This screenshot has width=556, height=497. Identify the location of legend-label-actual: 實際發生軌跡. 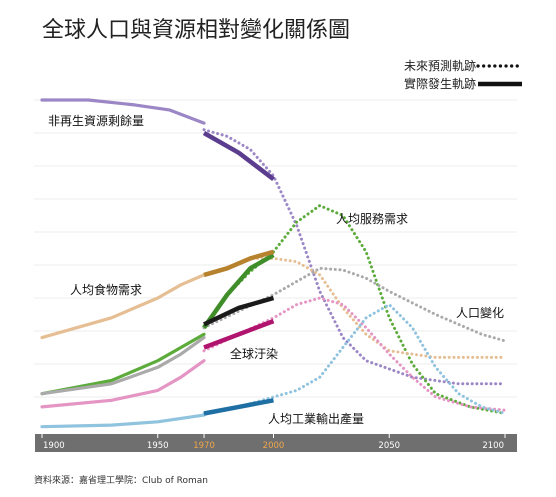
(440, 83).